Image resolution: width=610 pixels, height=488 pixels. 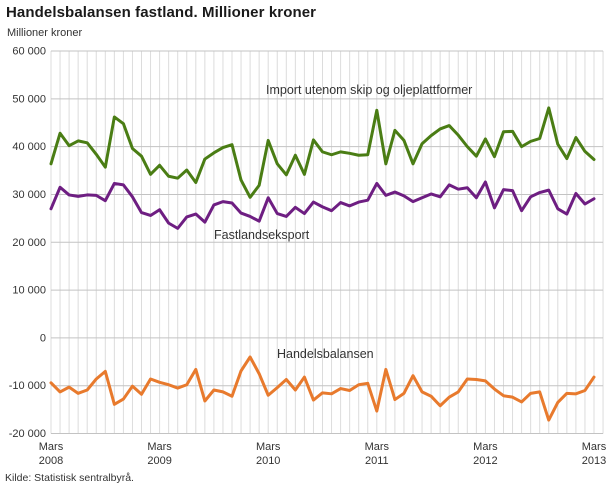 I want to click on x-tick-label-year: 2011, so click(x=377, y=461).